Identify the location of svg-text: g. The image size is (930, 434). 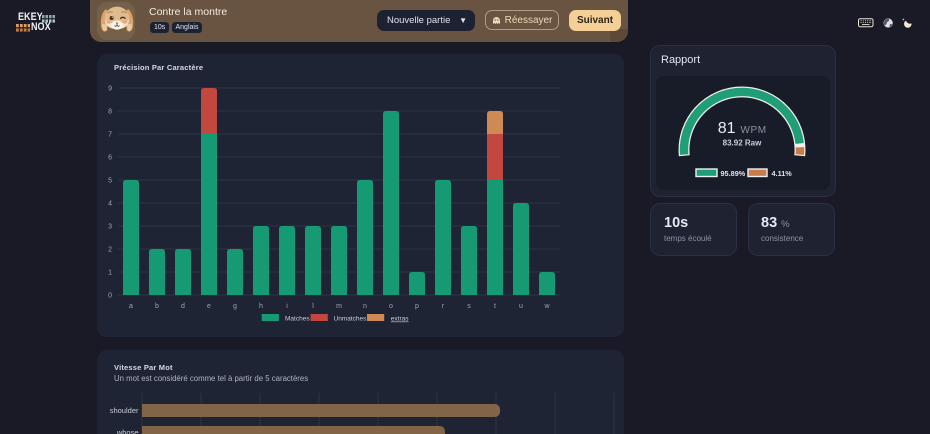
(235, 306).